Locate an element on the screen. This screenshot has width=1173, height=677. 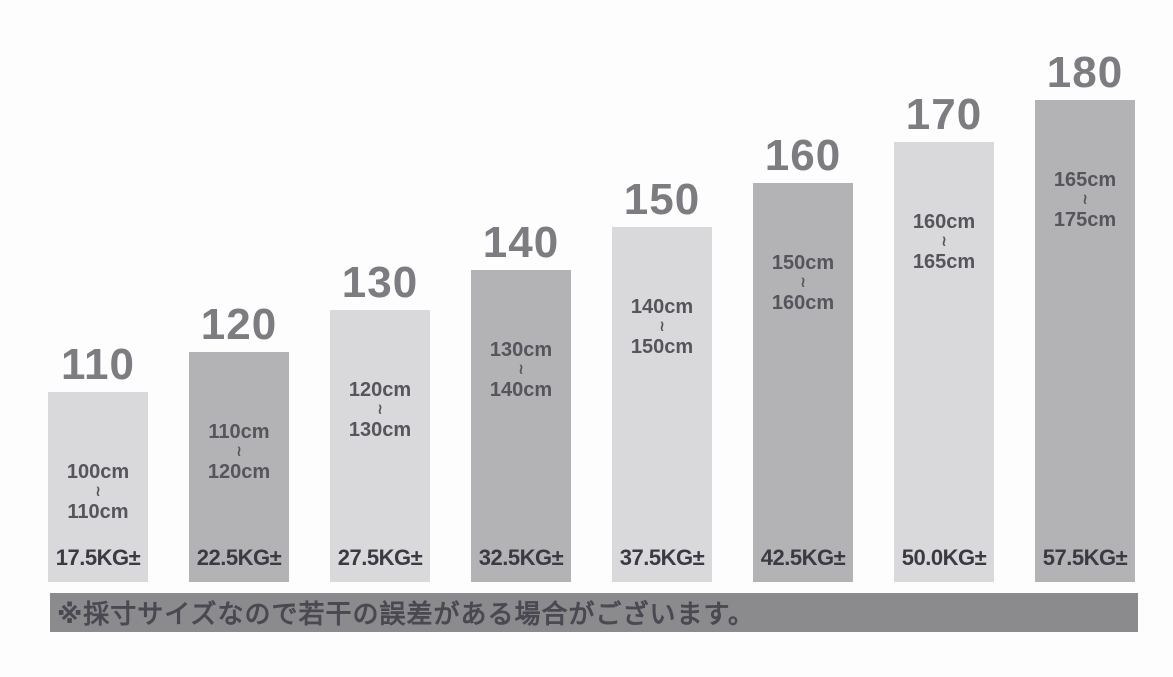
range-to: 140cm is located at coordinates (521, 390).